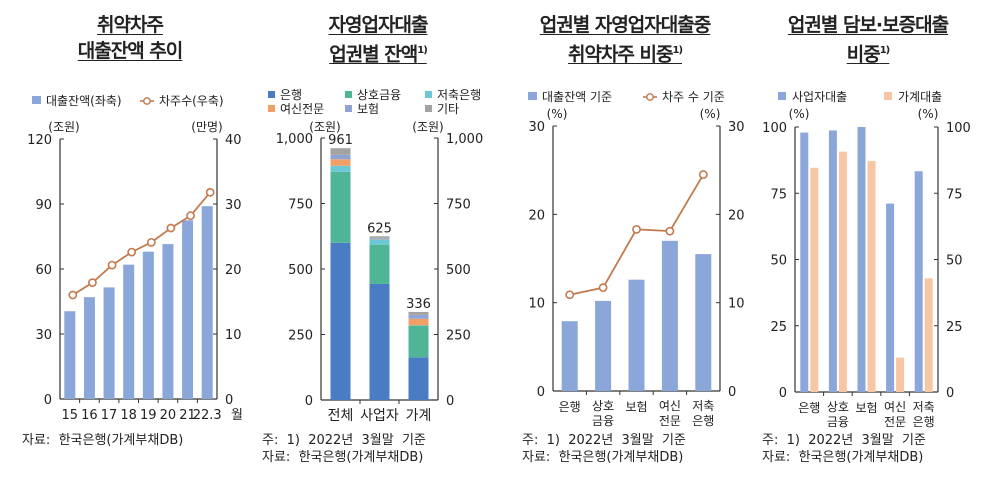 The width and height of the screenshot is (1000, 496). I want to click on chart-1-x-tick-label: 18, so click(128, 415).